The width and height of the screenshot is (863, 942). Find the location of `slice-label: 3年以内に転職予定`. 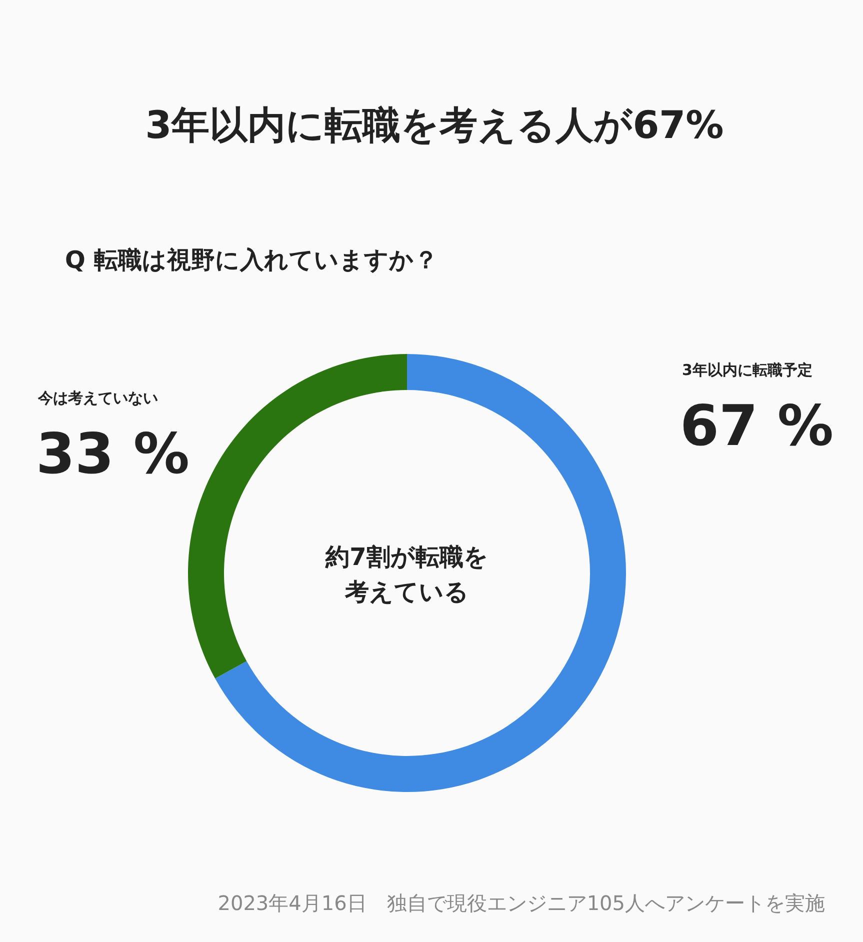

slice-label: 3年以内に転職予定 is located at coordinates (747, 370).